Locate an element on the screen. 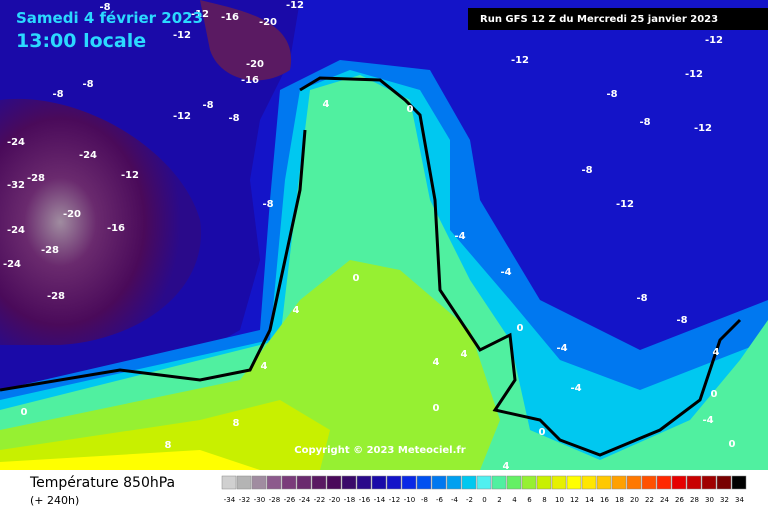 The height and width of the screenshot is (512, 768). scale-label: -32 is located at coordinates (244, 500).